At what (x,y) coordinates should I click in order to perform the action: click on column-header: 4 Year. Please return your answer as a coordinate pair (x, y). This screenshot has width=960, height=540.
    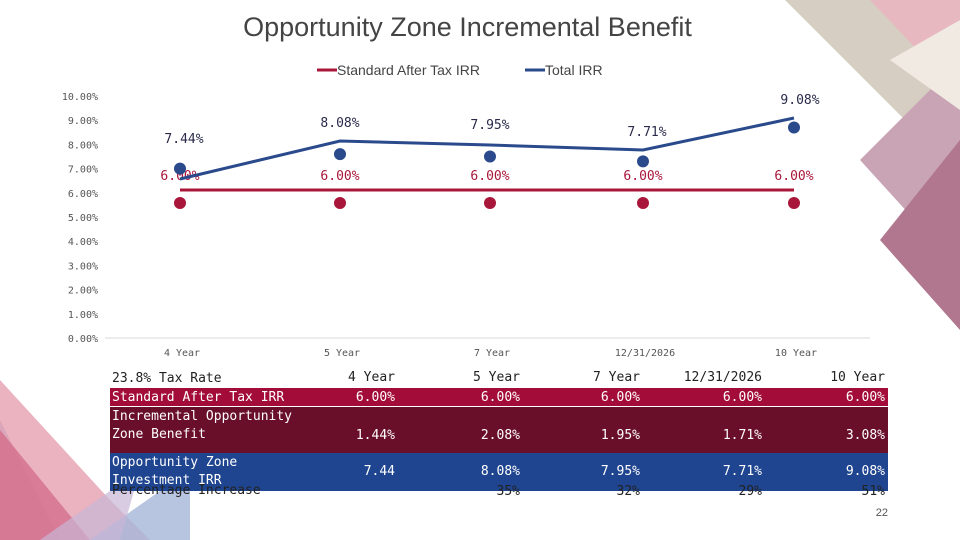
    Looking at the image, I should click on (371, 377).